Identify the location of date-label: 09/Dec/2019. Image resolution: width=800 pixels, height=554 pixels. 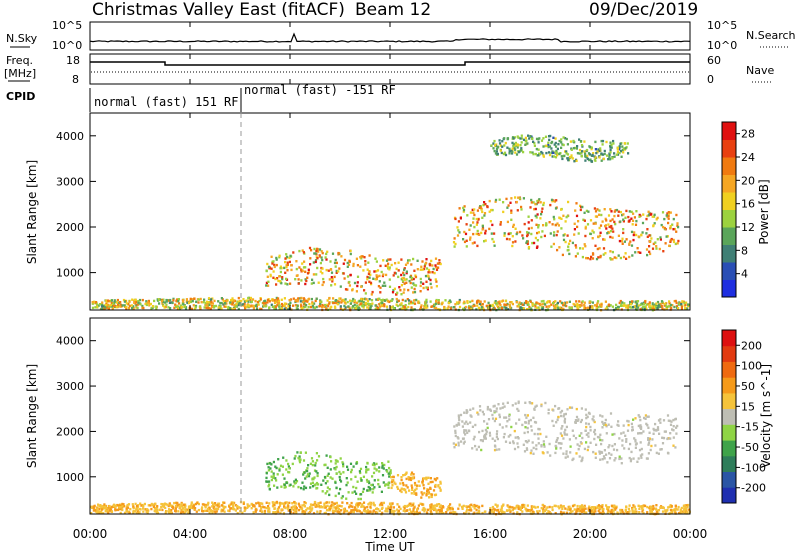
(643, 10).